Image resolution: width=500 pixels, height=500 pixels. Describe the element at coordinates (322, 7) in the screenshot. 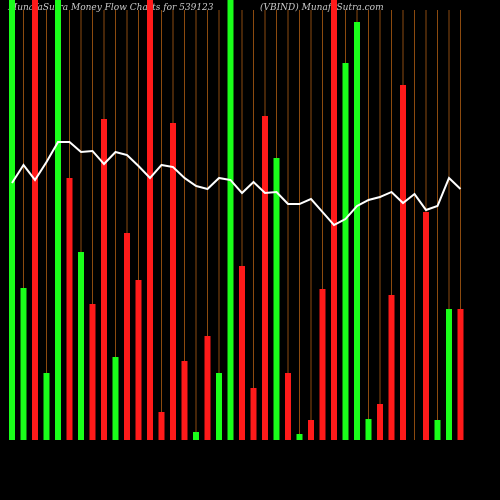

I see `chart-subtitle: (VBIND) MunafaSutra.com` at that location.